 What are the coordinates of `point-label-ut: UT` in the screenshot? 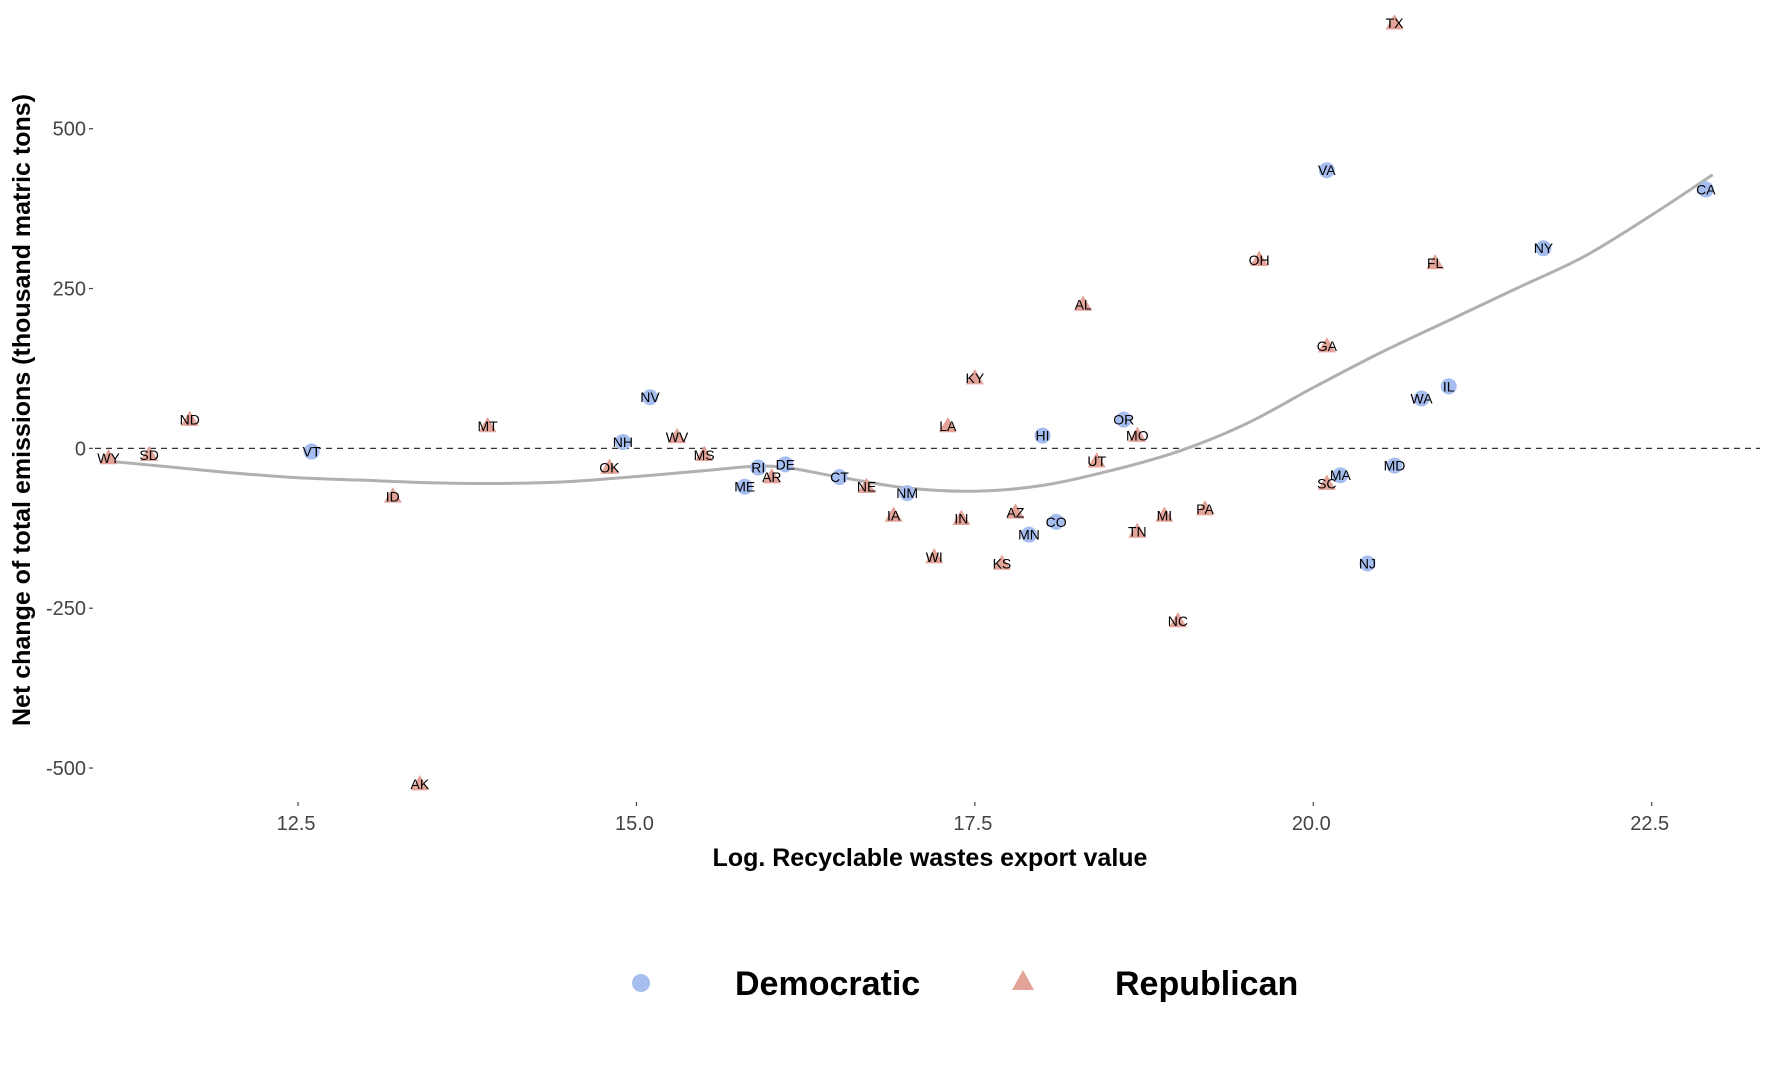 It's located at (1096, 461).